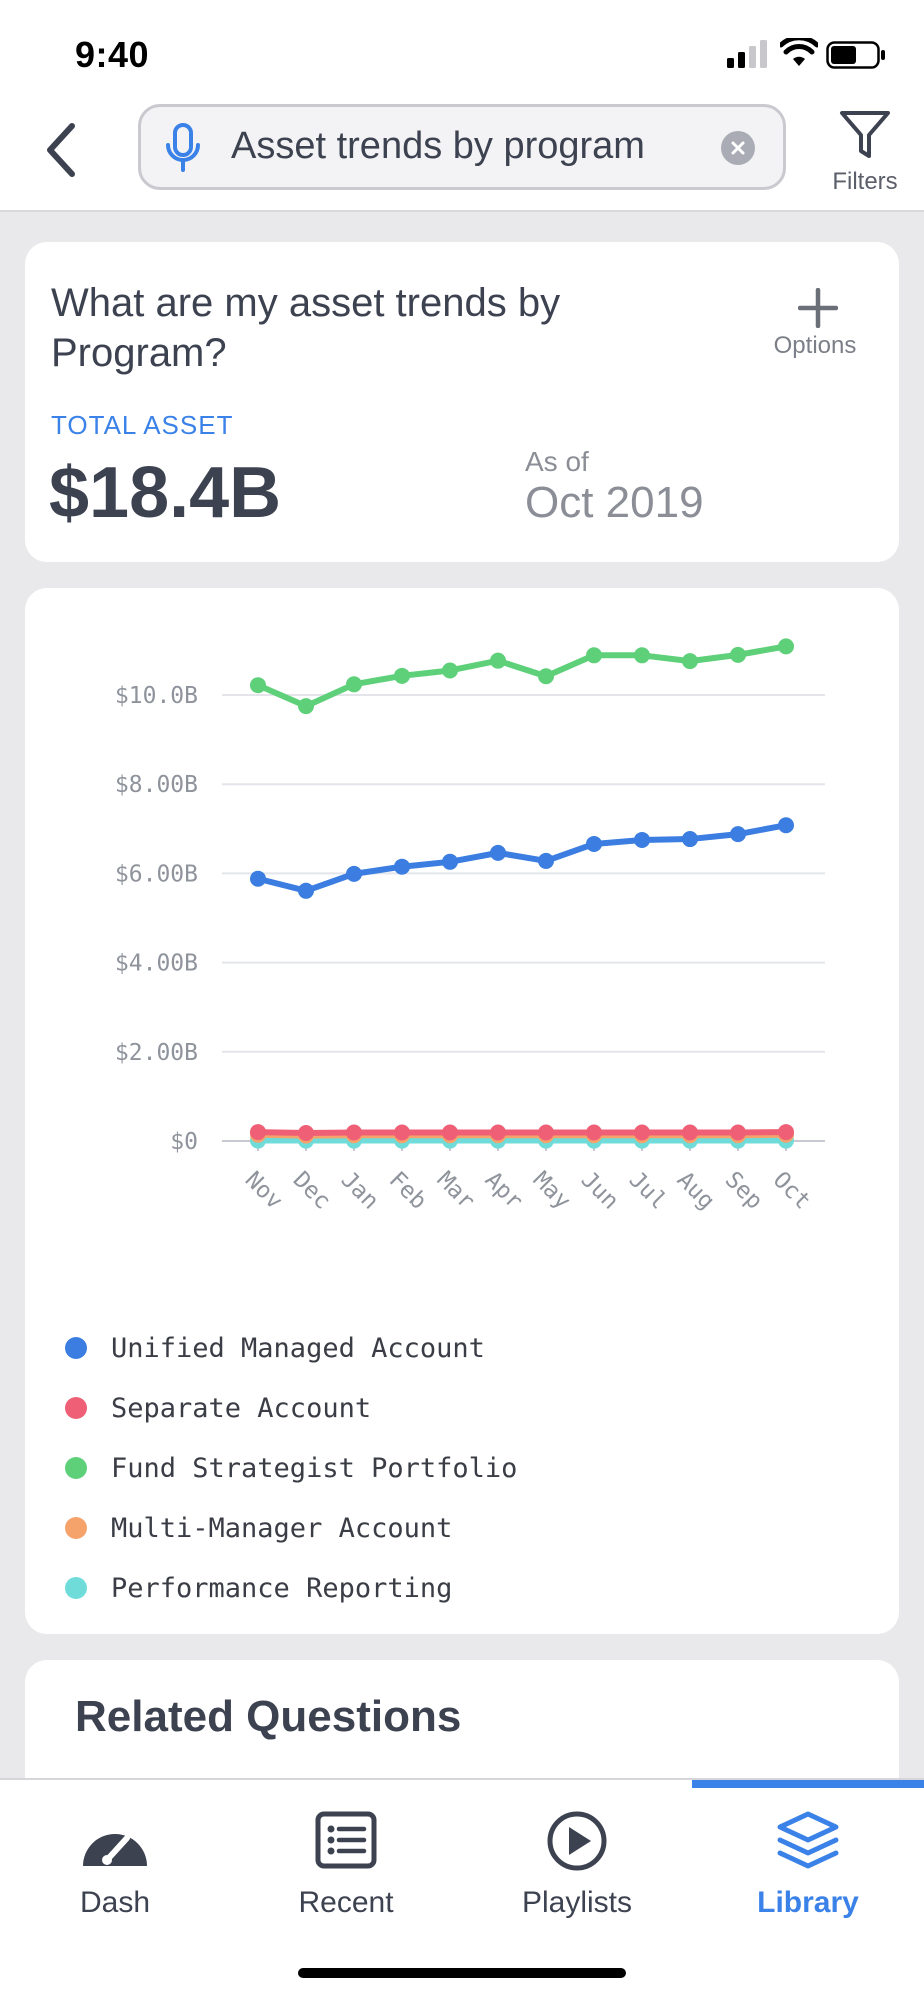 This screenshot has width=924, height=2000. Describe the element at coordinates (648, 1191) in the screenshot. I see `x-tick-label: Jul` at that location.